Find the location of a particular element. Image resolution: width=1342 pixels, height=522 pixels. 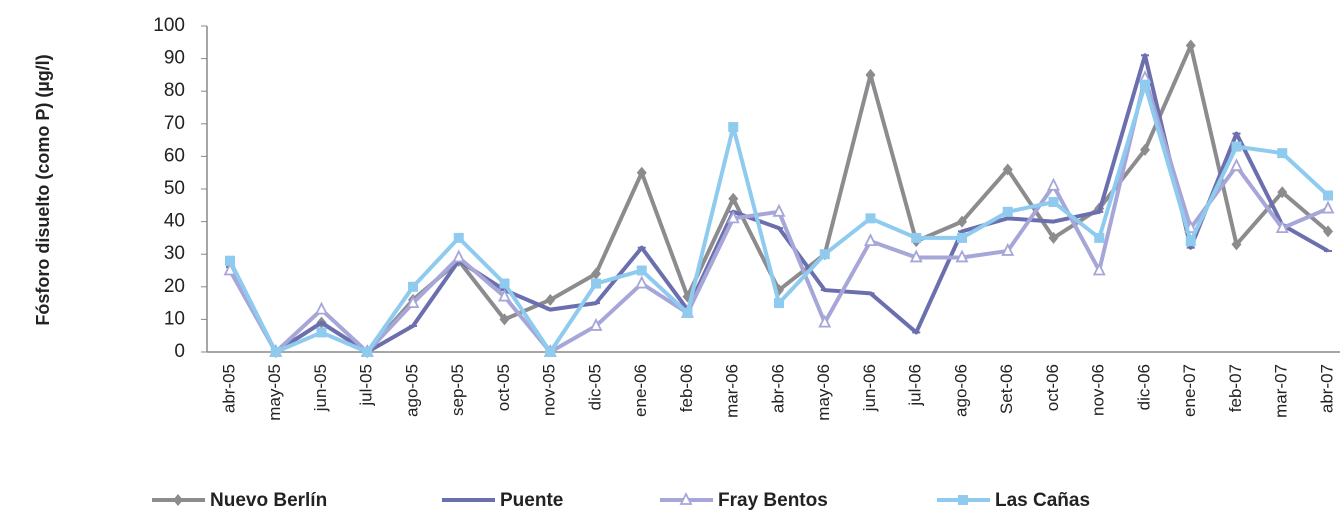

x-tick-label: oct-06 is located at coordinates (1052, 387).